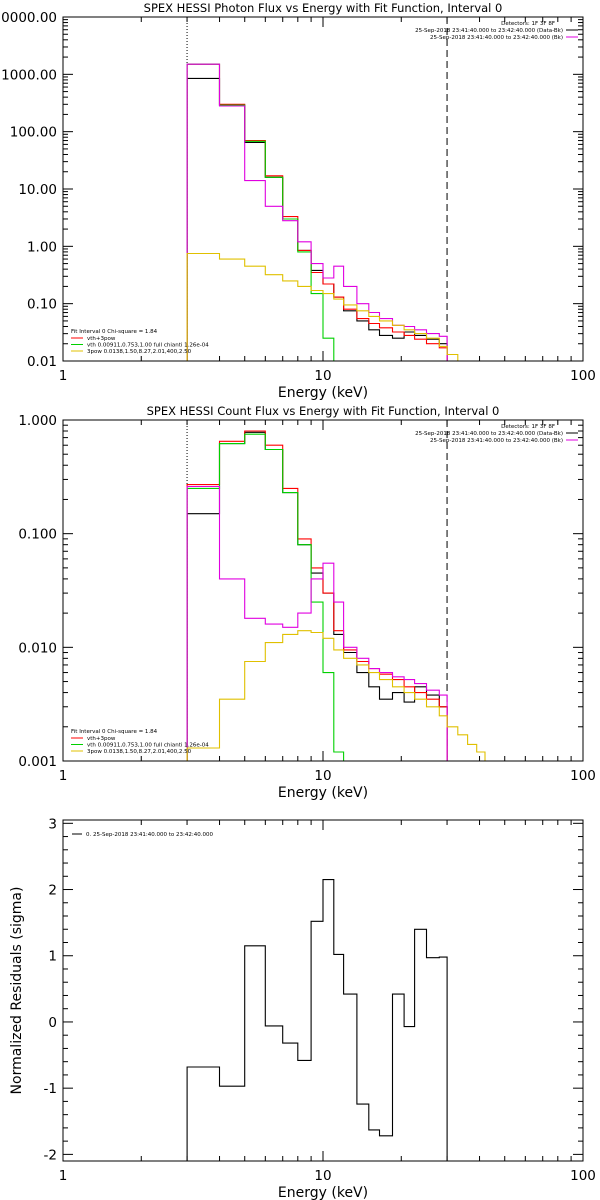 This screenshot has width=600, height=1200. What do you see at coordinates (50, 1089) in the screenshot?
I see `y-tick-label: -1` at bounding box center [50, 1089].